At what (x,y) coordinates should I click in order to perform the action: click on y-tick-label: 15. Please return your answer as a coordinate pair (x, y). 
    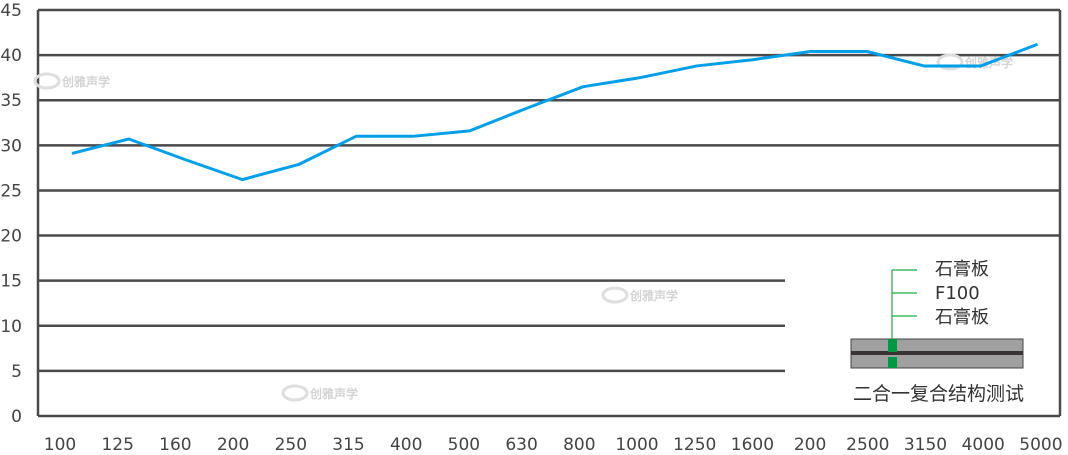
    Looking at the image, I should click on (11, 282).